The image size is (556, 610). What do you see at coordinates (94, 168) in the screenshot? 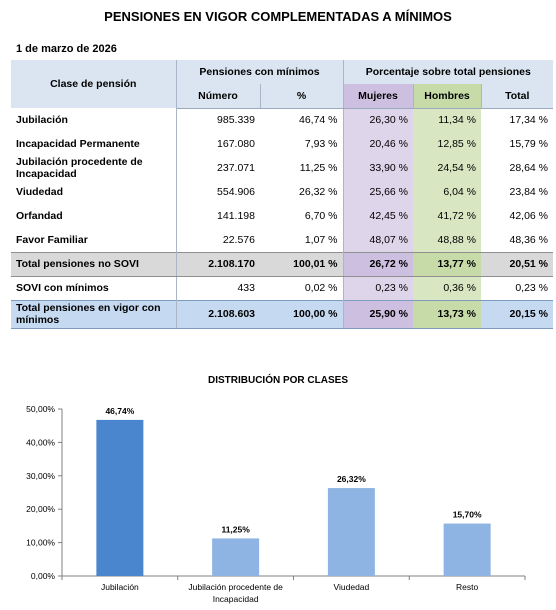
I see `row-label: Jubilación procedente de Incapacidad` at bounding box center [94, 168].